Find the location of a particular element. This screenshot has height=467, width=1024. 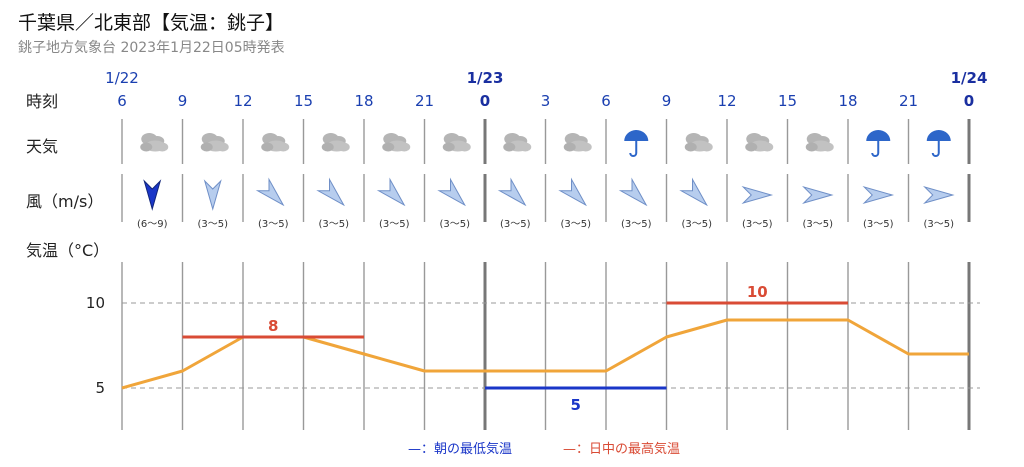

date-label: 1/22 is located at coordinates (122, 78).